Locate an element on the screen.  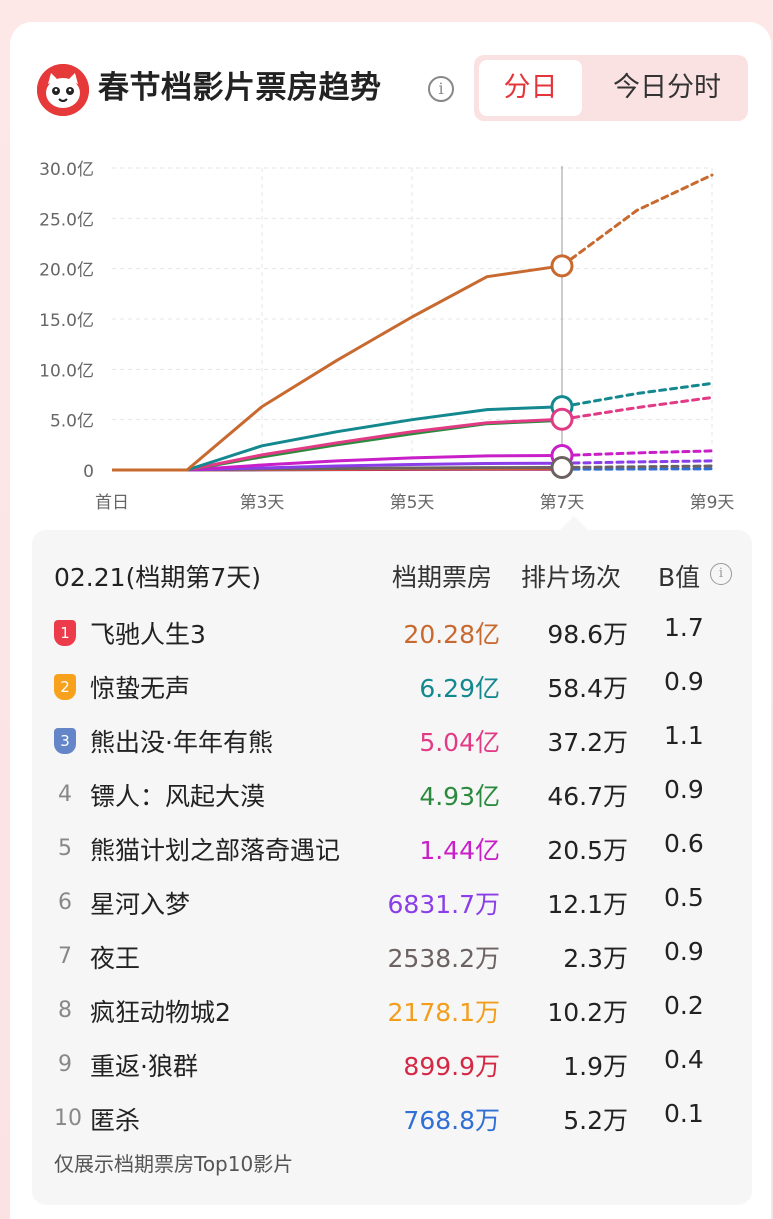
shows-value: 1.9万 is located at coordinates (595, 1066).